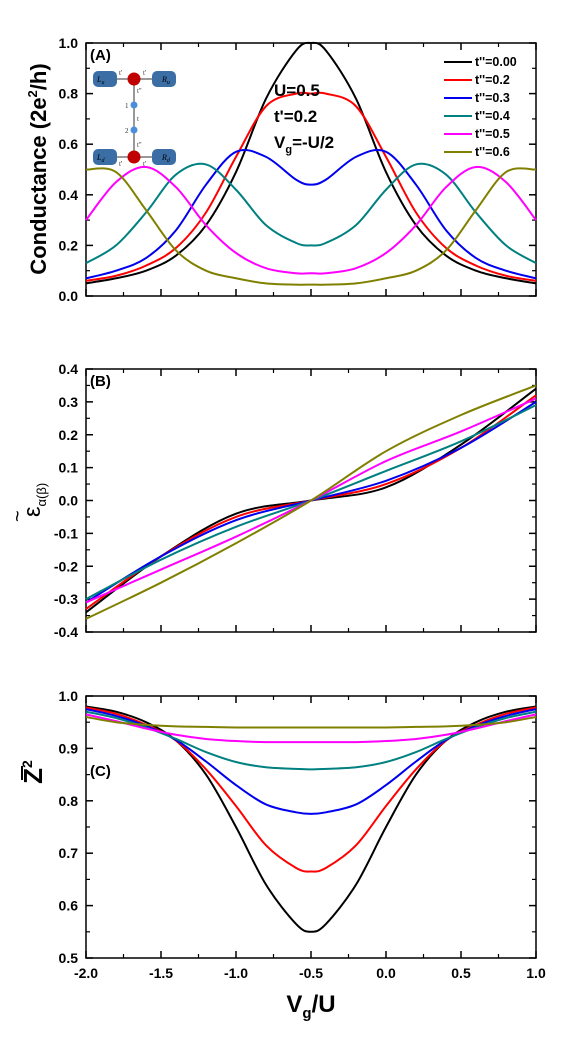  I want to click on annotation-vg-sub: g, so click(288, 150).